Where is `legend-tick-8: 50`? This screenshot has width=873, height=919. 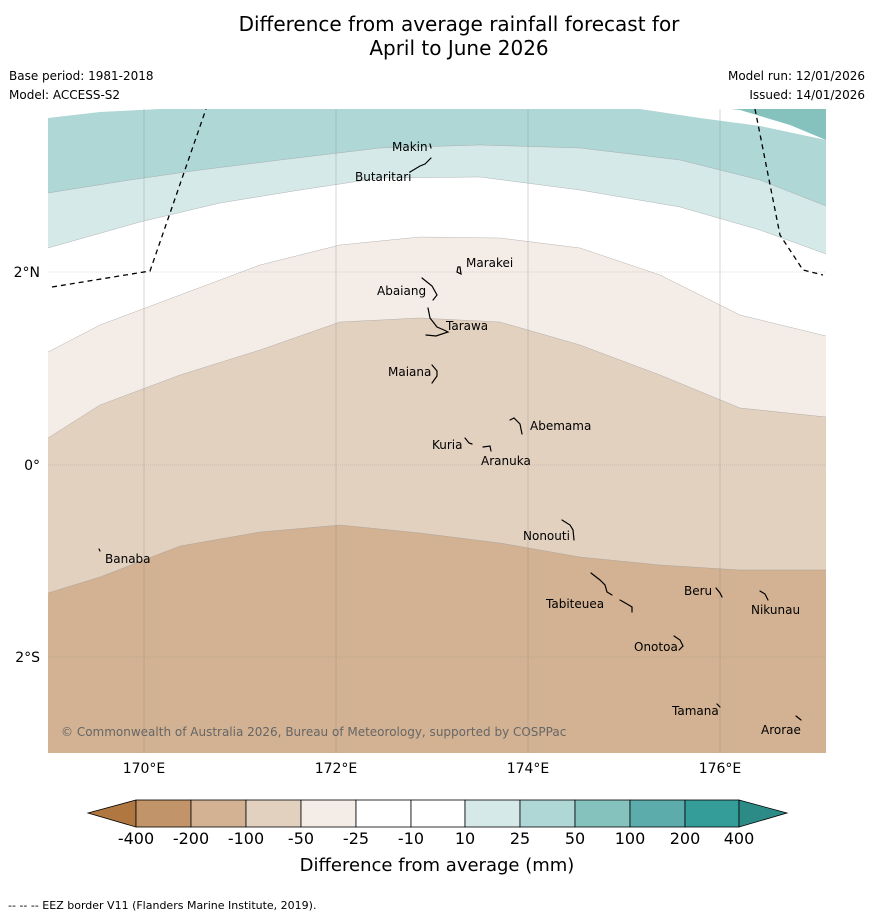
legend-tick-8: 50 is located at coordinates (575, 838).